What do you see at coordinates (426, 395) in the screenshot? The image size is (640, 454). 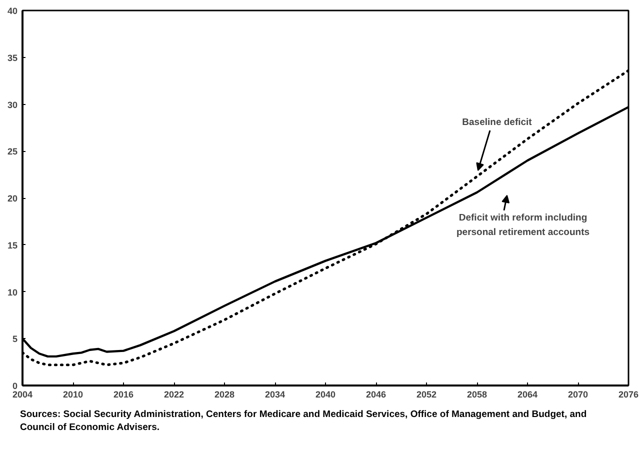 I see `x-tick-label: 2052` at bounding box center [426, 395].